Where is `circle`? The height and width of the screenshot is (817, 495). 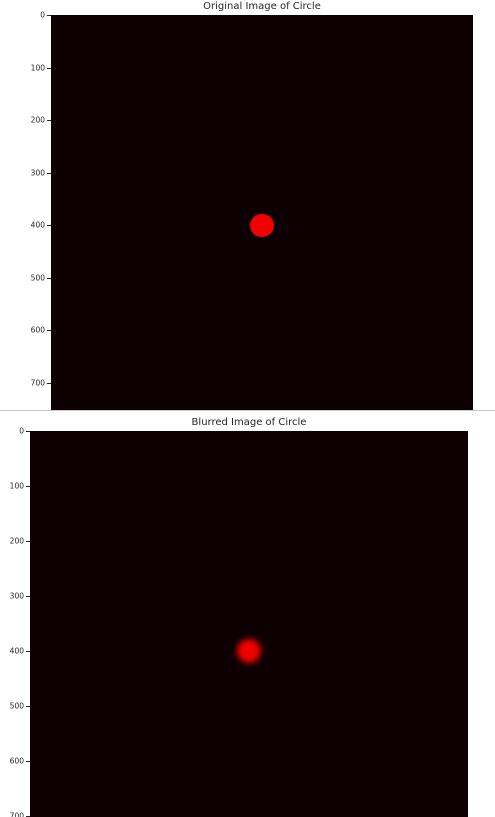 circle is located at coordinates (262, 225).